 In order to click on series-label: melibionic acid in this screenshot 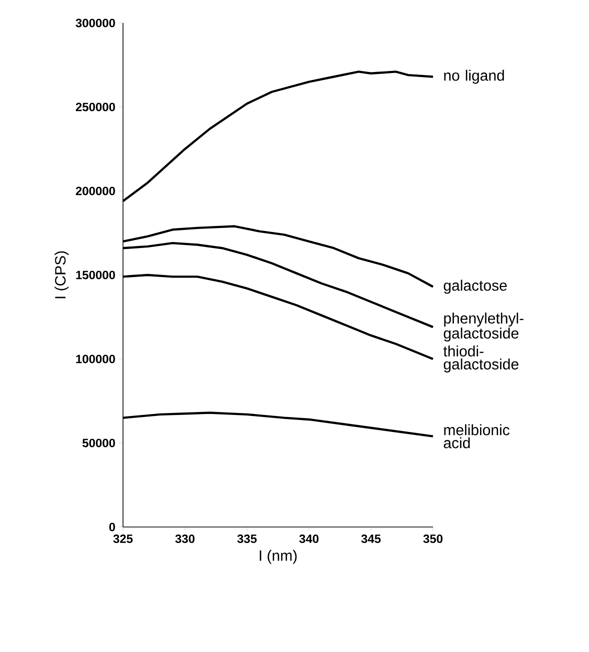, I will do `click(477, 436)`.